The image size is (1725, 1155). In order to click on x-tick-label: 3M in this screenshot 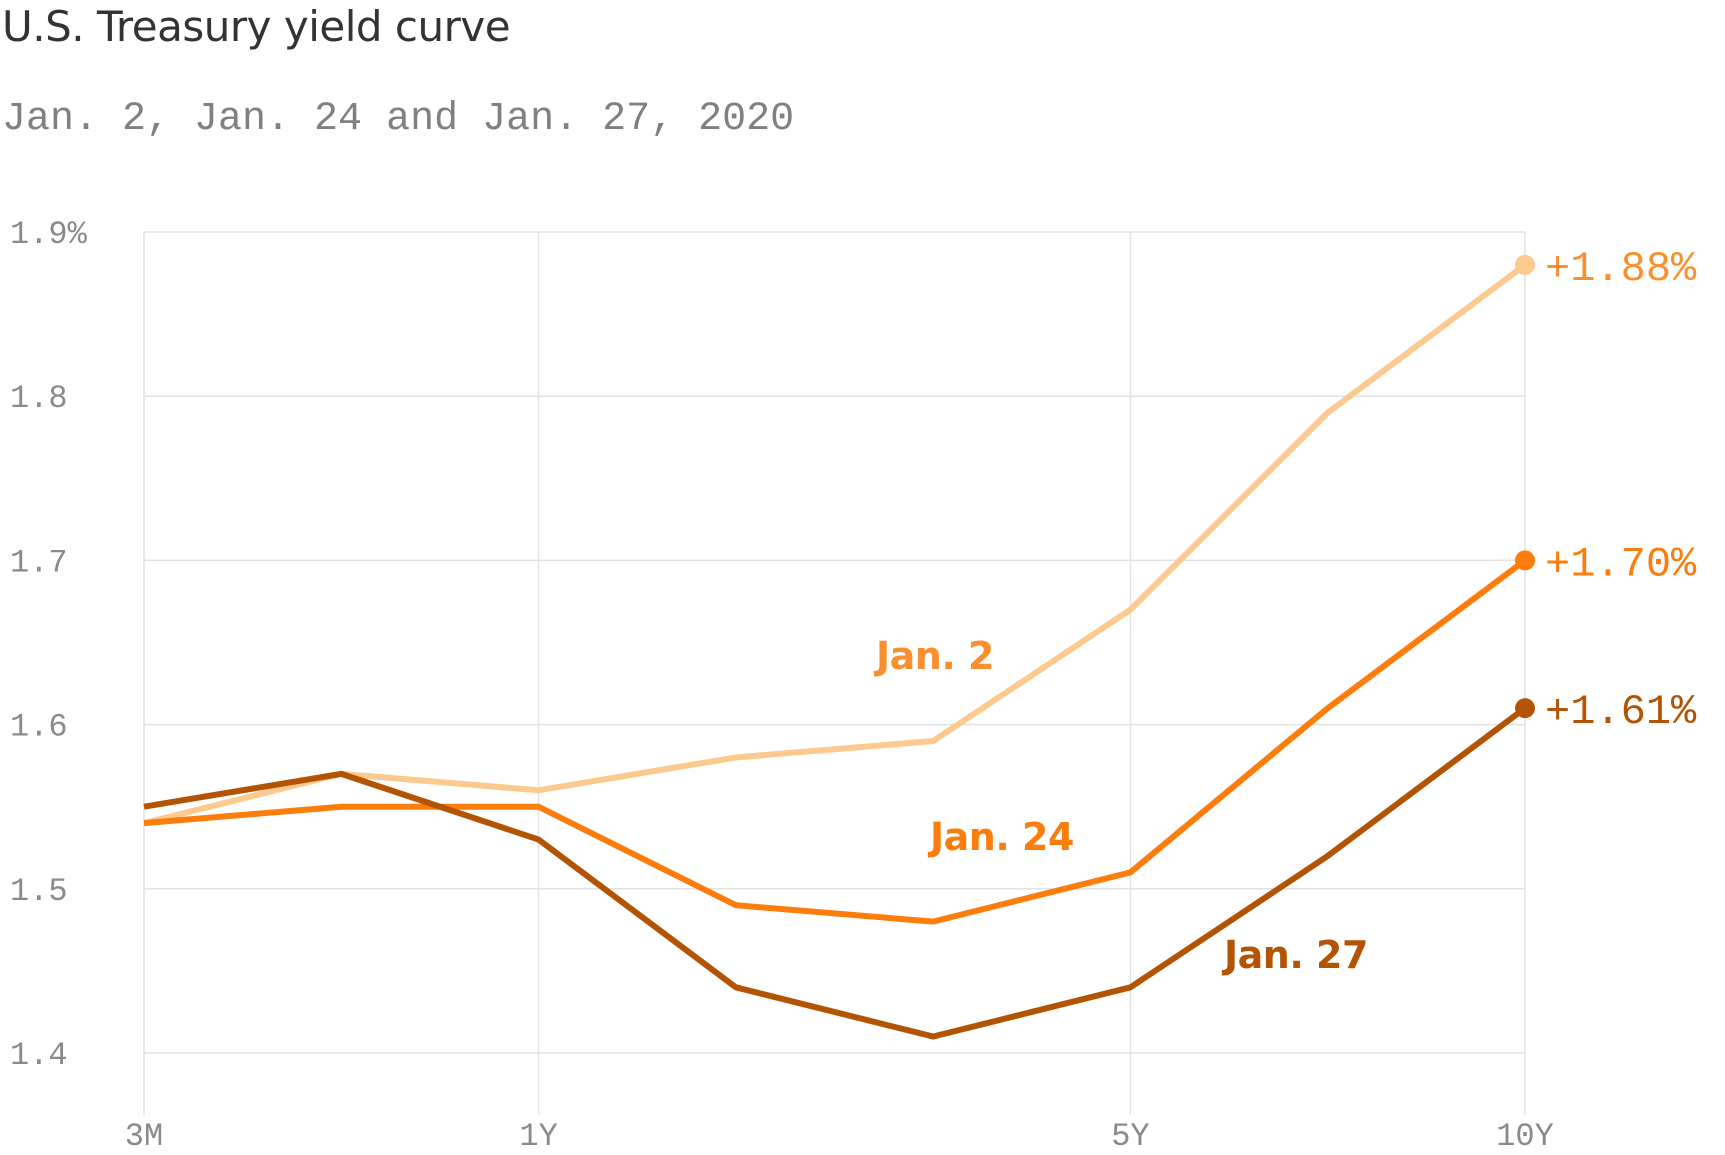, I will do `click(144, 1136)`.